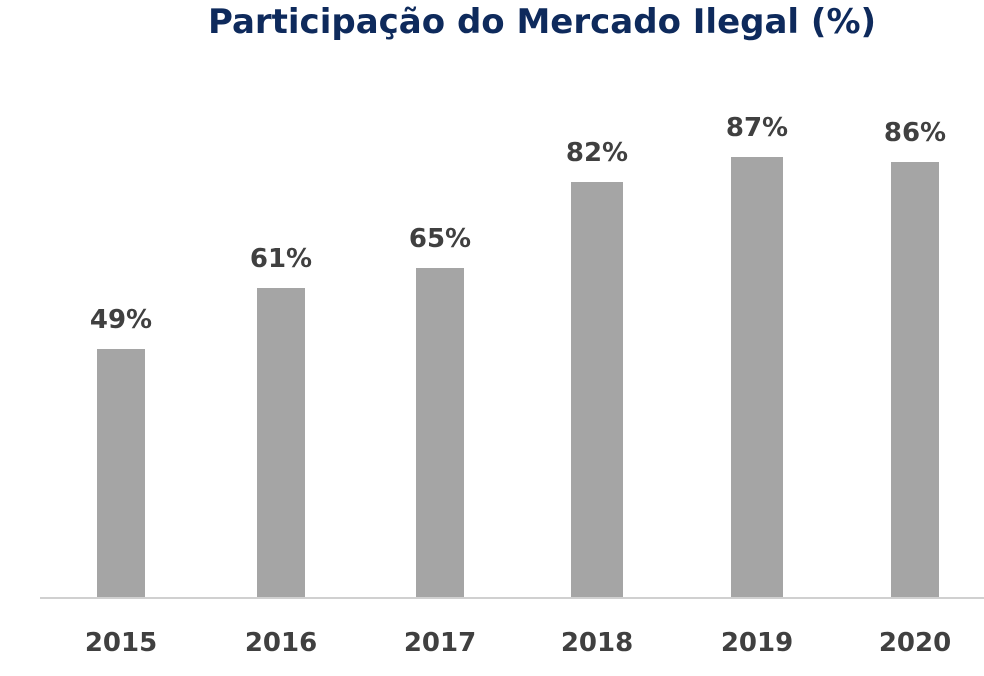  I want to click on bar-2019, so click(757, 377).